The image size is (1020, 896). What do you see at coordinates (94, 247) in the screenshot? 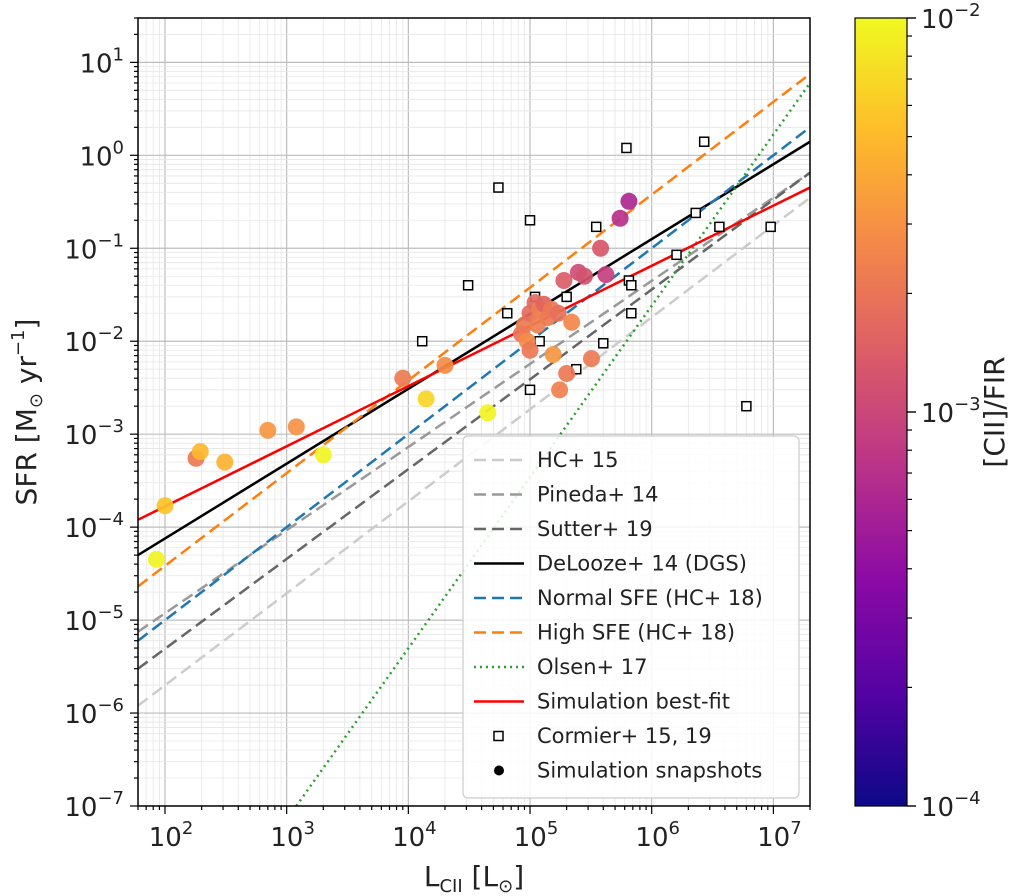
I see `y-tick-label: 10⁻¹` at bounding box center [94, 247].